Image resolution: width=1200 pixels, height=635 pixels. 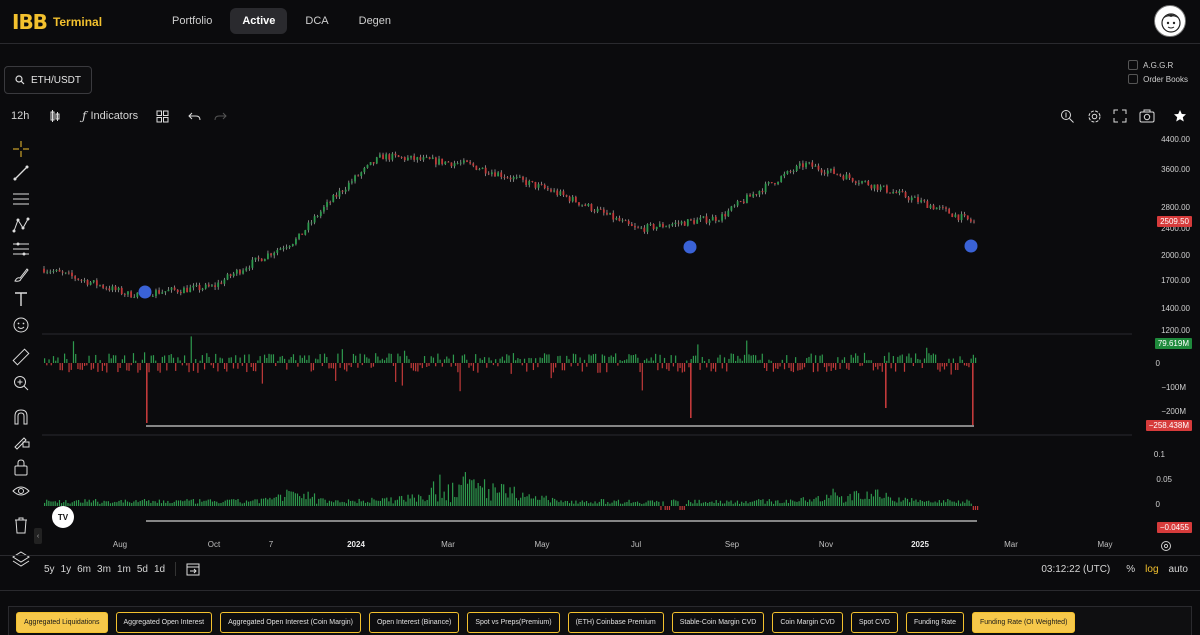 I want to click on log-toggle: log, so click(x=1152, y=569).